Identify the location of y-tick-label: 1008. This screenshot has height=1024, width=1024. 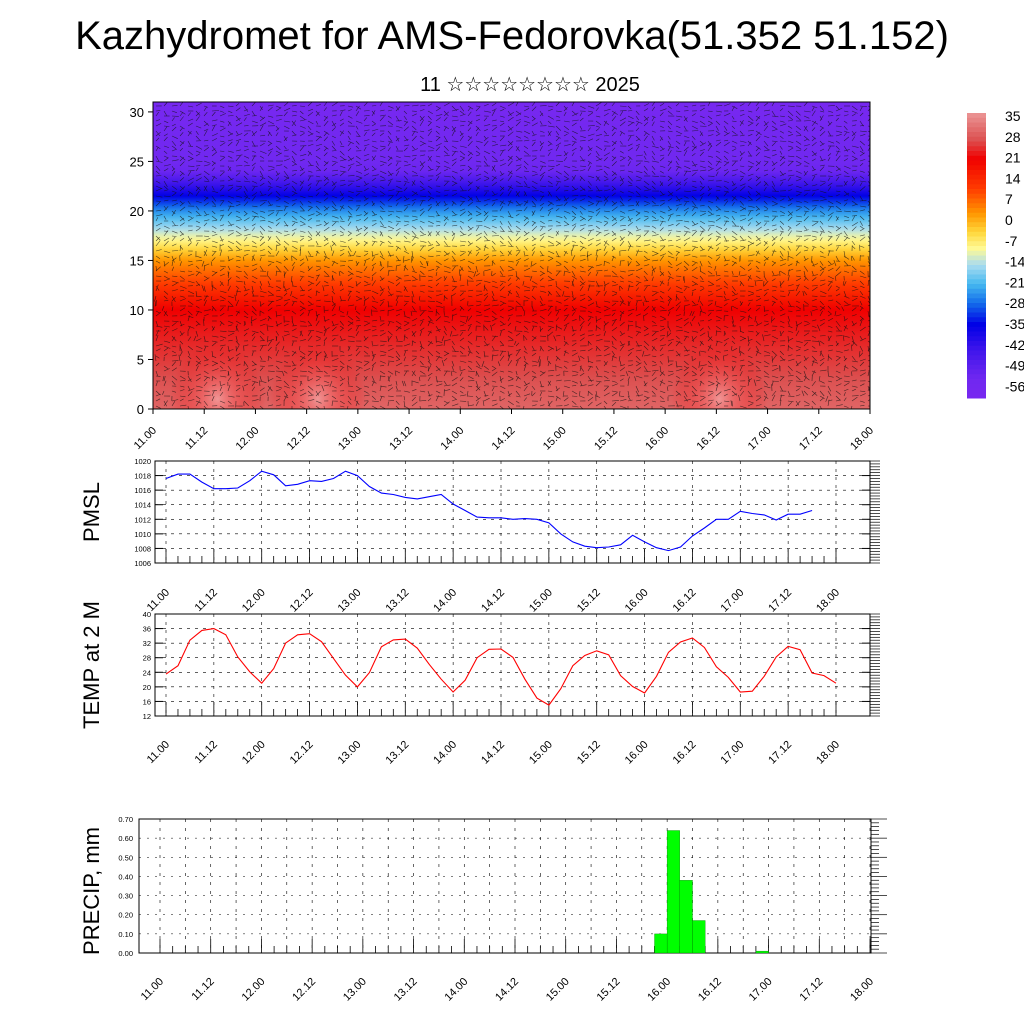
(142, 548).